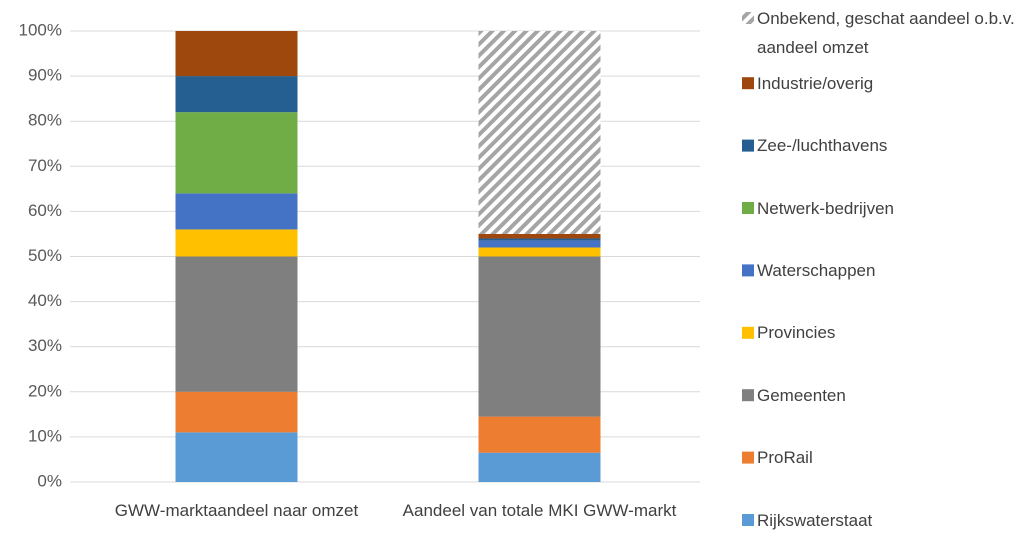 The width and height of the screenshot is (1028, 552). Describe the element at coordinates (801, 395) in the screenshot. I see `legend-label: Gemeenten` at that location.